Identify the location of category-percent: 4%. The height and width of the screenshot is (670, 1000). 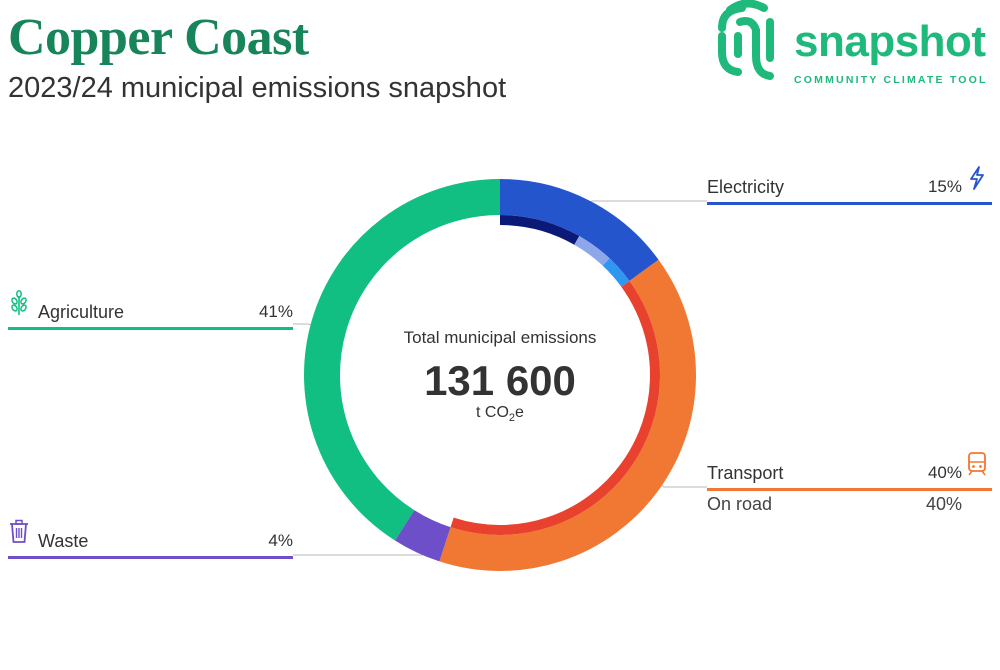
(280, 540).